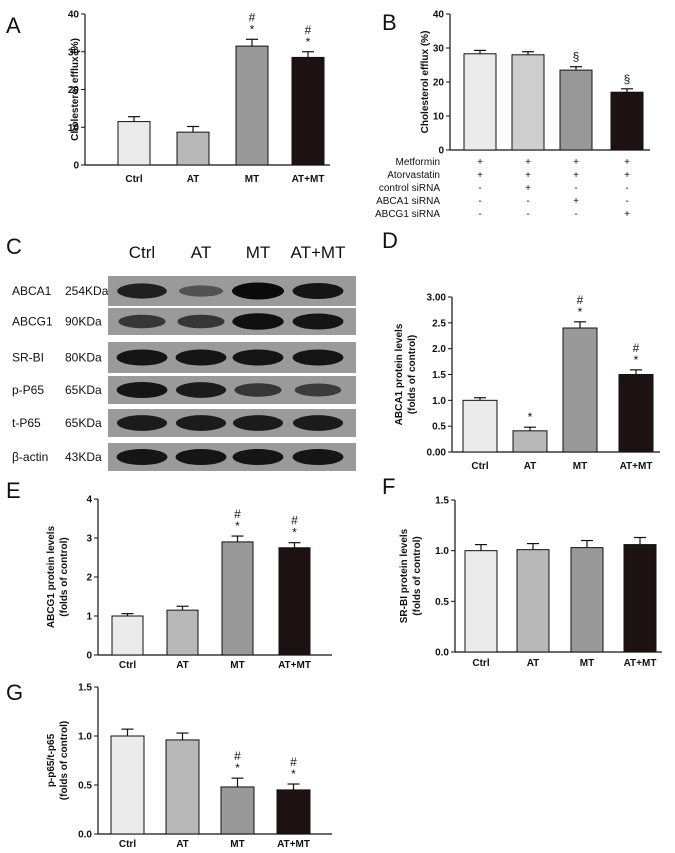 This screenshot has height=853, width=675. I want to click on treatment-label: ABCA1 siRNA, so click(408, 201).